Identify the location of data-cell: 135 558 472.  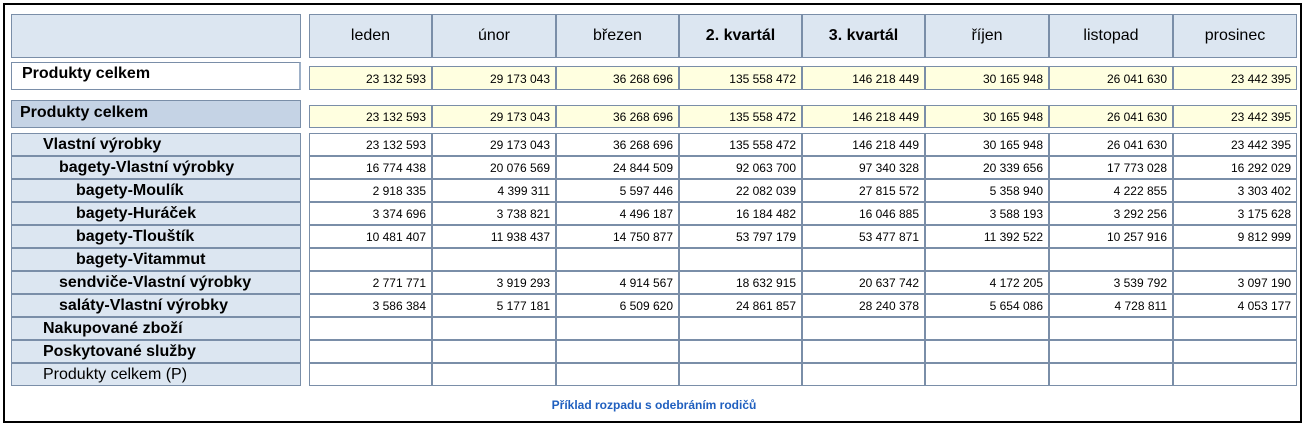
(740, 144).